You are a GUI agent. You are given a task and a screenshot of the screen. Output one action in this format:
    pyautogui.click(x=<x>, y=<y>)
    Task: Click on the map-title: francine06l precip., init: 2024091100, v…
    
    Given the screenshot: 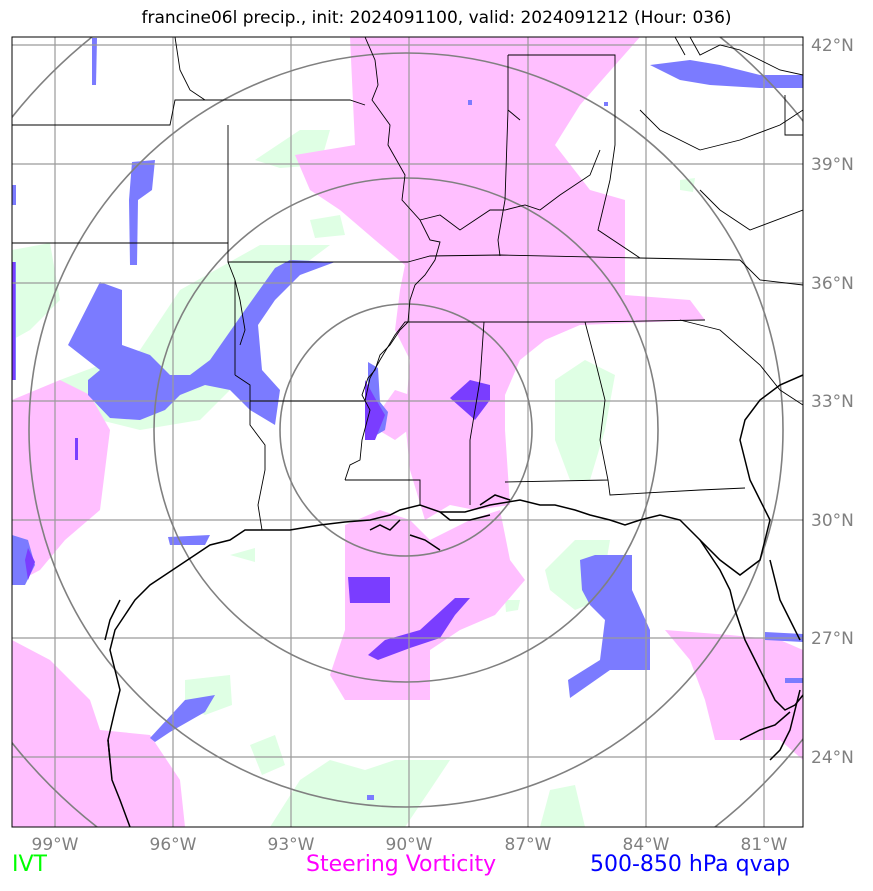 What is the action you would take?
    pyautogui.click(x=436, y=18)
    